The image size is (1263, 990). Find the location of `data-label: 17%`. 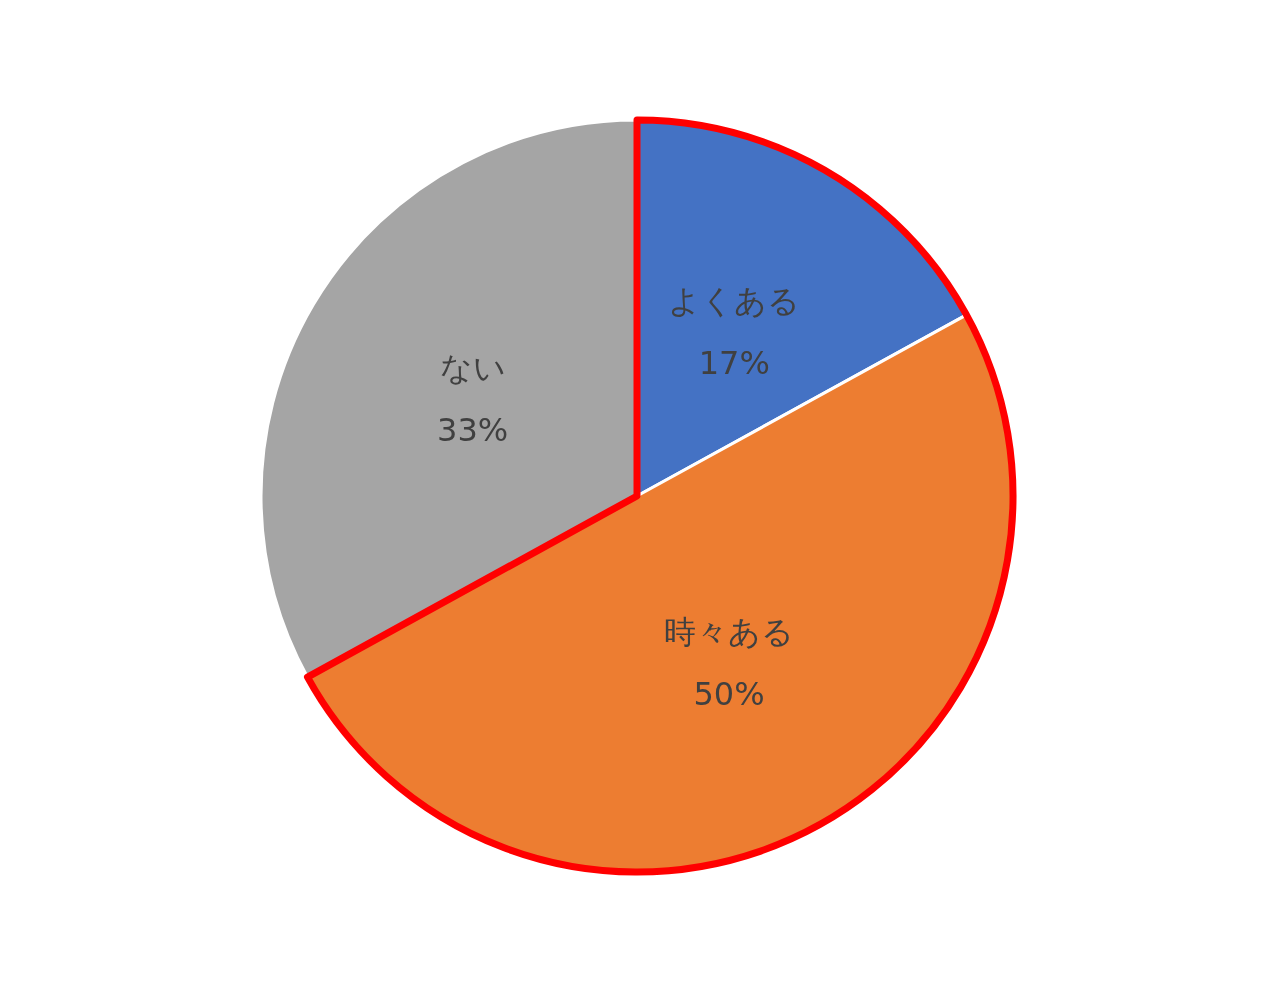

data-label: 17% is located at coordinates (734, 362).